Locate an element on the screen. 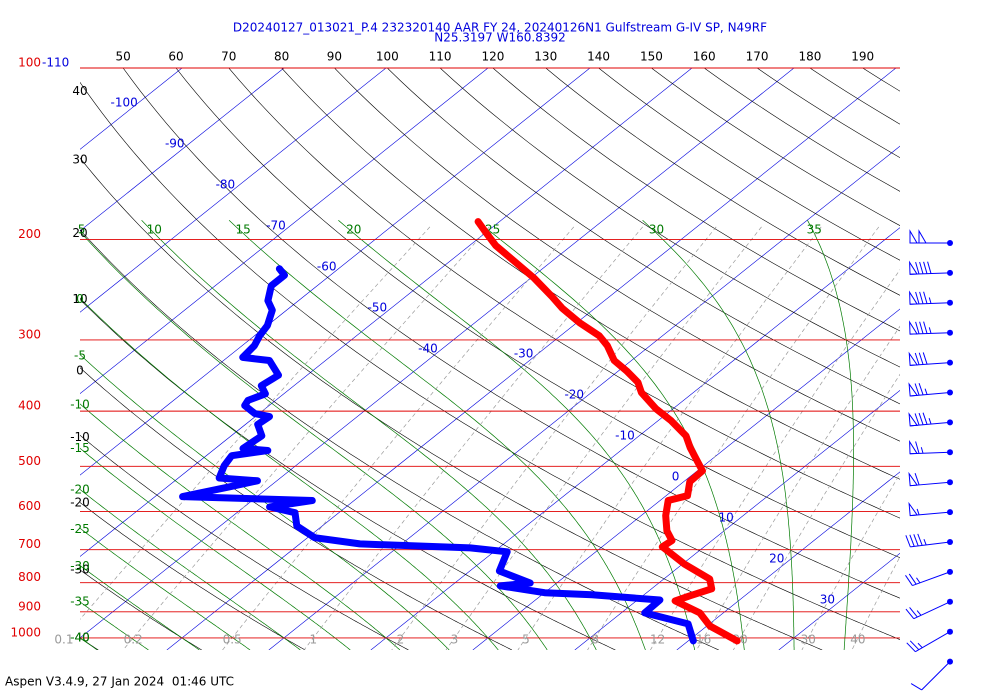 The width and height of the screenshot is (1000, 700). moist-adiabat-label: 15 is located at coordinates (242, 230).